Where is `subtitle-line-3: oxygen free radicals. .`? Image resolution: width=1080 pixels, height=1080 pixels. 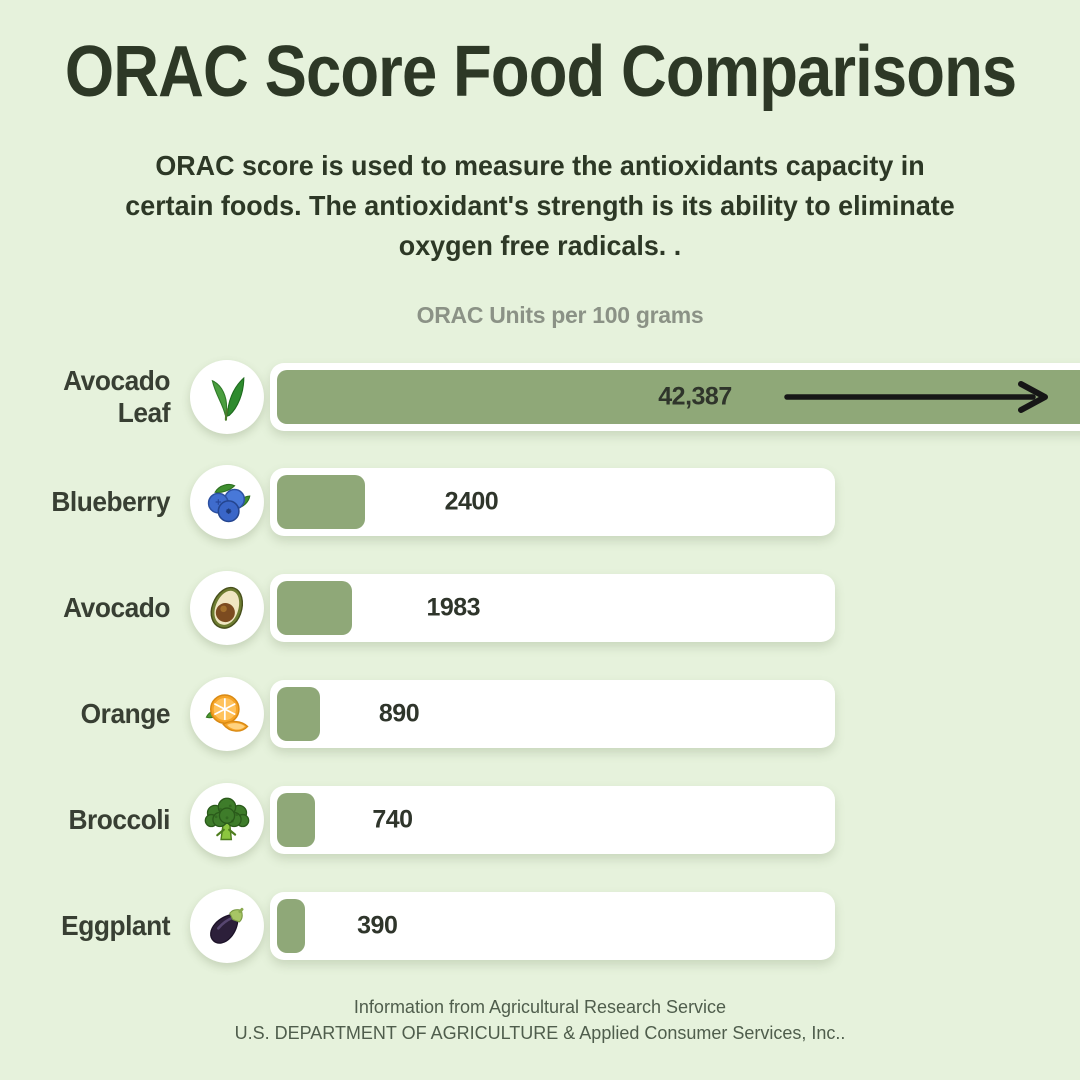 subtitle-line-3: oxygen free radicals. . is located at coordinates (540, 245).